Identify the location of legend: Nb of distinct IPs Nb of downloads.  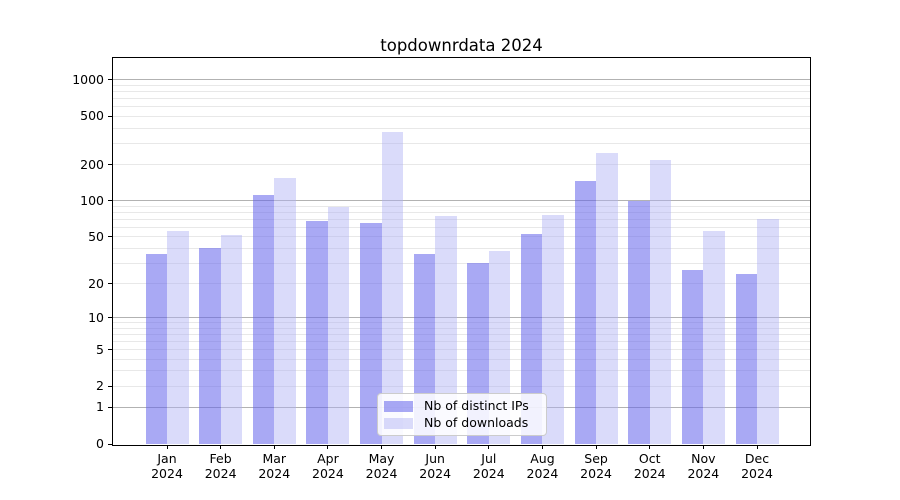
(462, 414).